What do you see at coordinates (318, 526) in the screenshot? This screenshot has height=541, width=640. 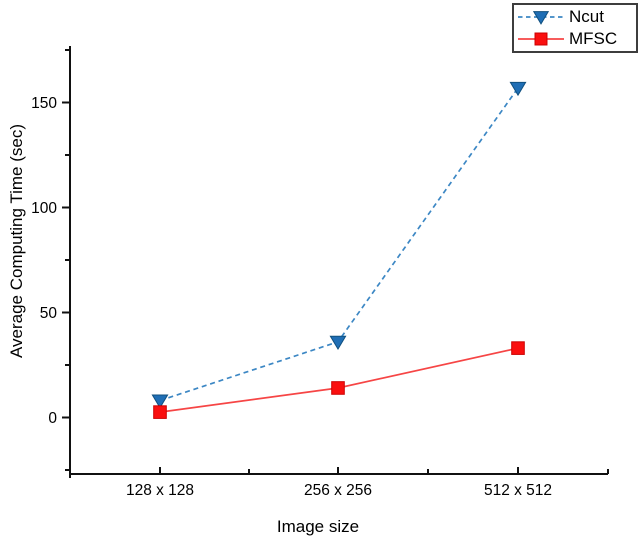 I see `x-axis-label: Image size` at bounding box center [318, 526].